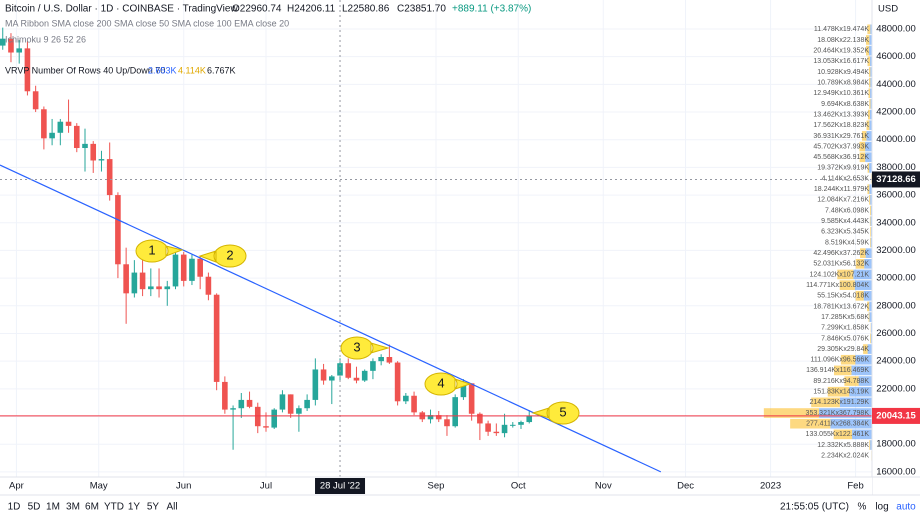  I want to click on vp-label: 17.562Kx18.823K, so click(841, 125).